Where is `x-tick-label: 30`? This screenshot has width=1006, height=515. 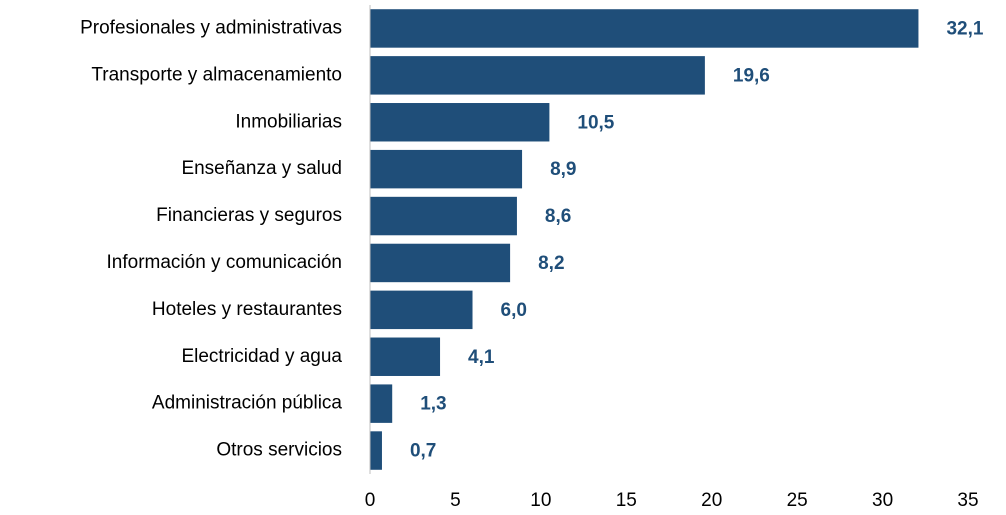
x-tick-label: 30 is located at coordinates (882, 500).